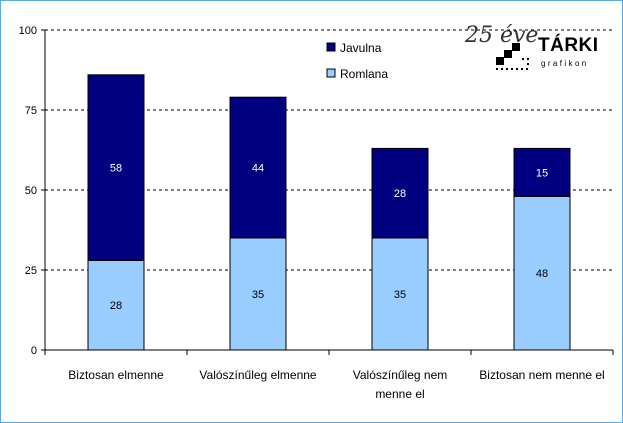 The width and height of the screenshot is (623, 423). Describe the element at coordinates (34, 351) in the screenshot. I see `y-tick-label: 0` at that location.